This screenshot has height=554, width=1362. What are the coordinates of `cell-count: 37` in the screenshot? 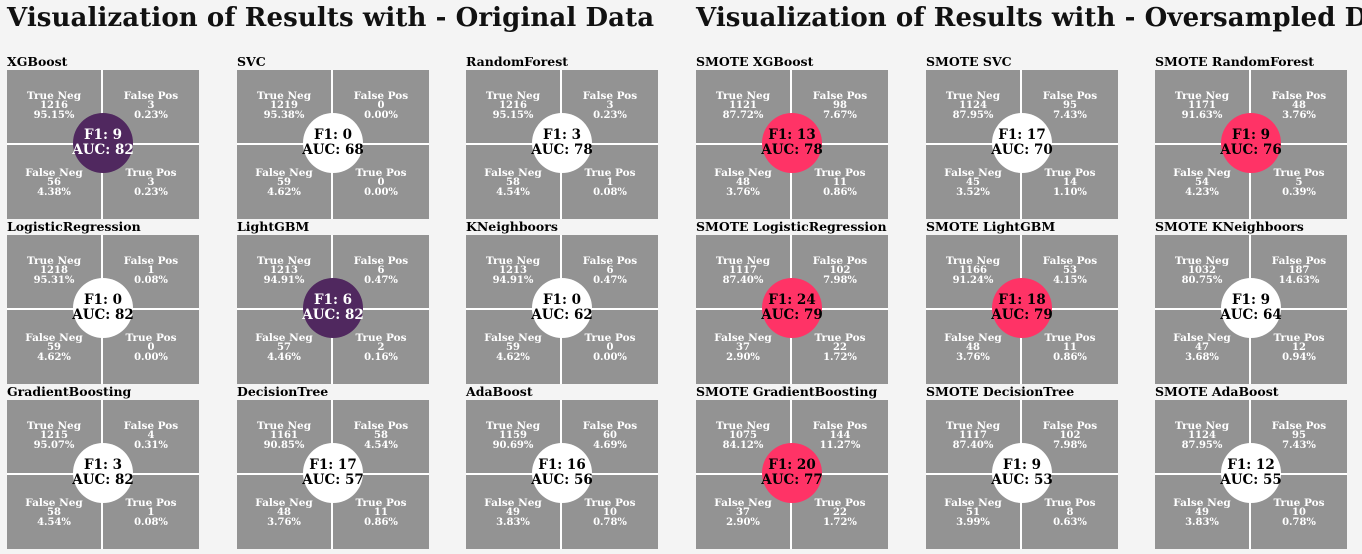 It's located at (743, 347).